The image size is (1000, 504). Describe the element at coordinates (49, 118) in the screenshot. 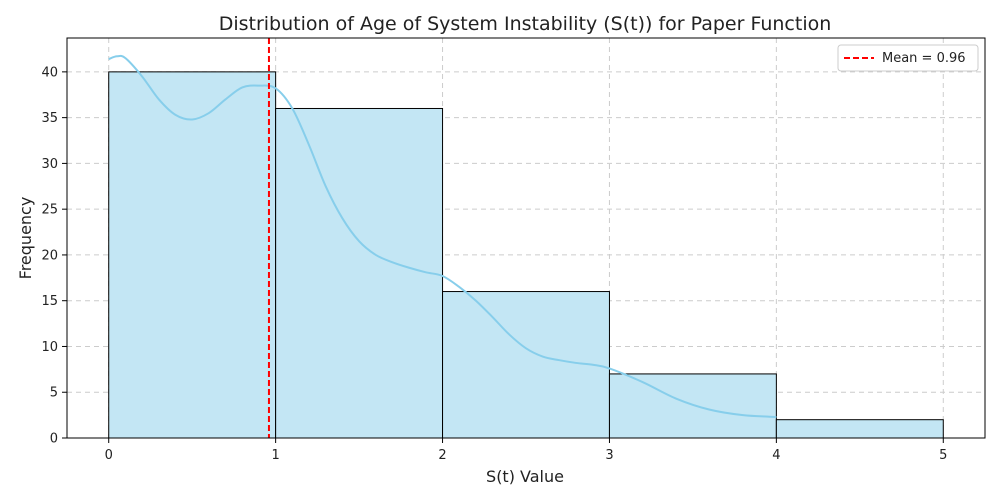

I see `y-tick-label: 35` at that location.